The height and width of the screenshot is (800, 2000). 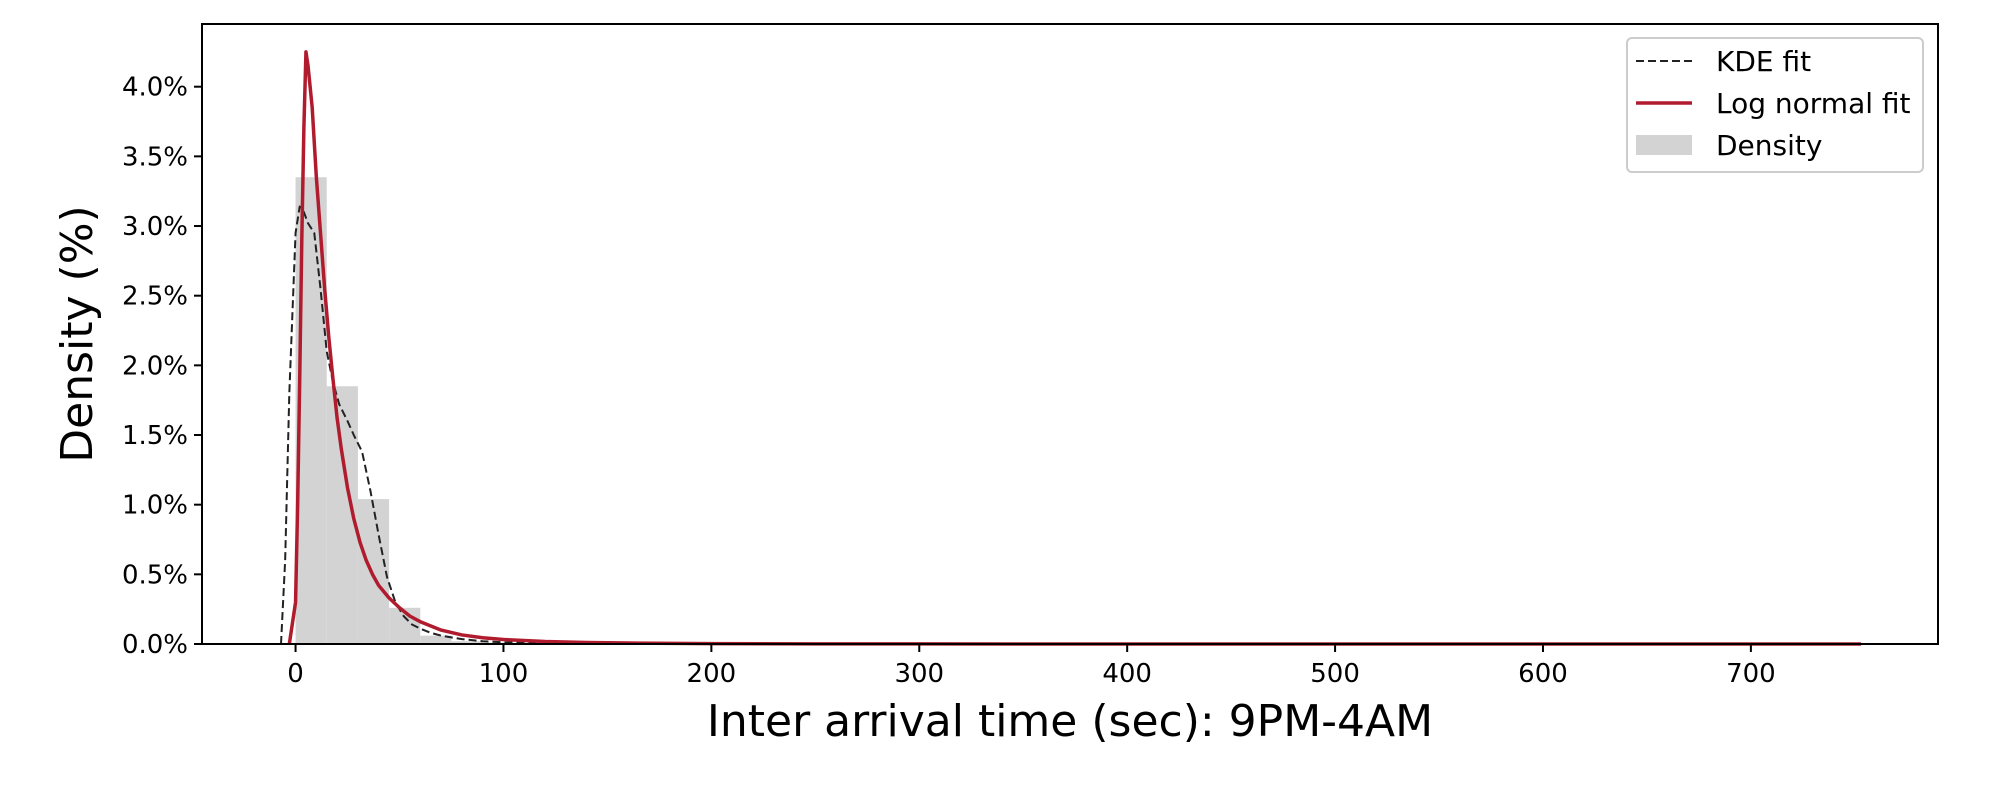 What do you see at coordinates (712, 674) in the screenshot?
I see `x-tick-label: 200` at bounding box center [712, 674].